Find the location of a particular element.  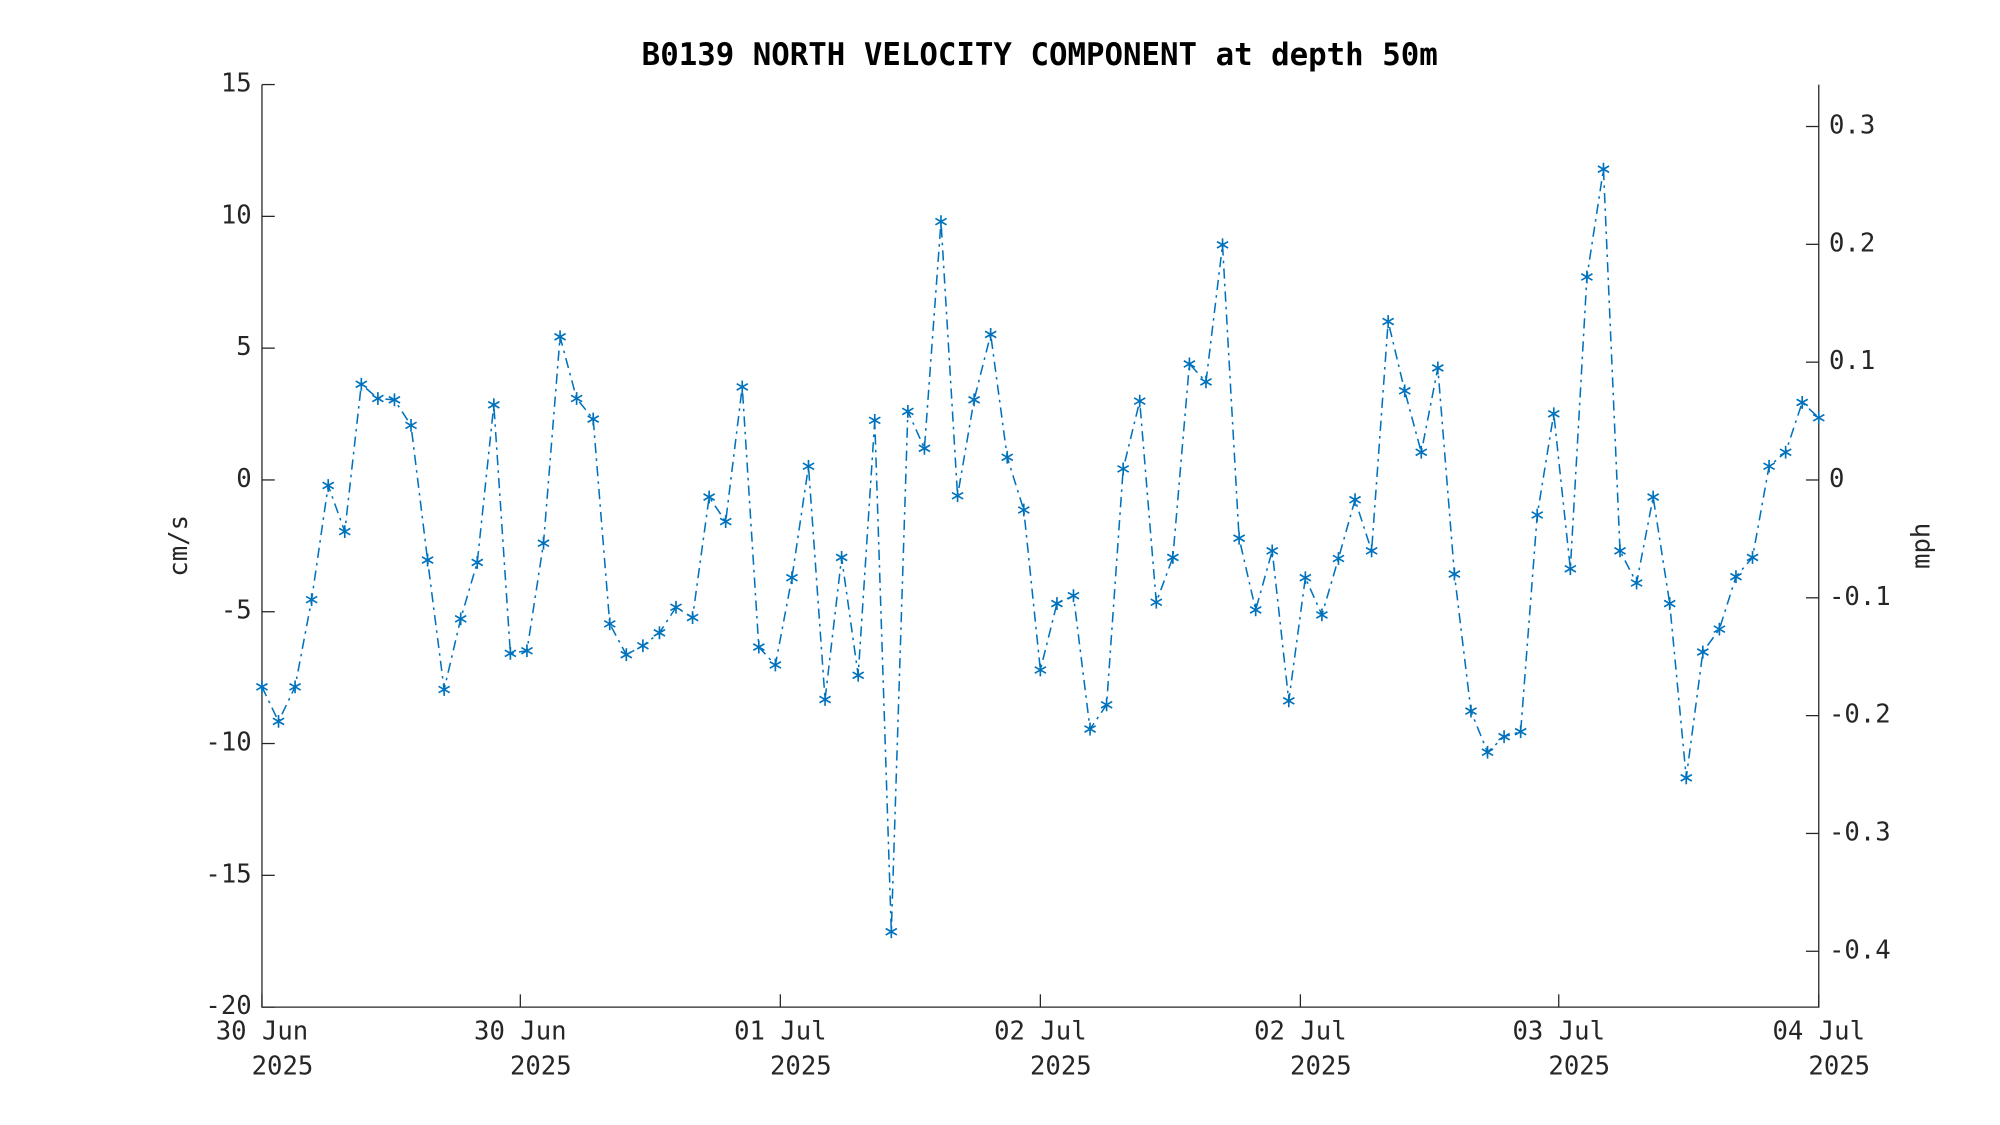

y-tick-label: 0 is located at coordinates (243, 479).